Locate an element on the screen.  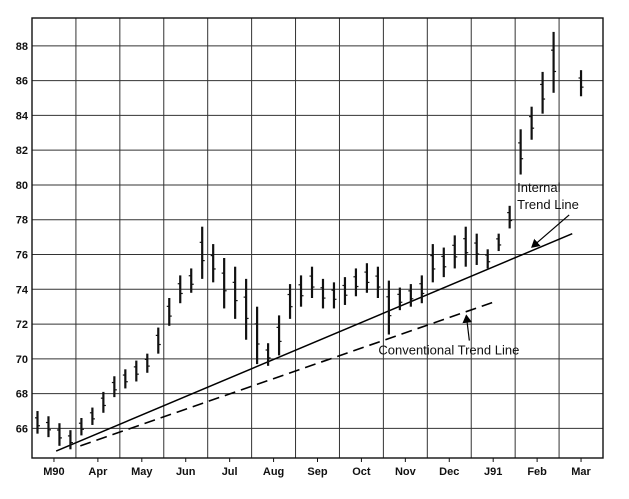
y-tick-label: 80 is located at coordinates (22, 186).